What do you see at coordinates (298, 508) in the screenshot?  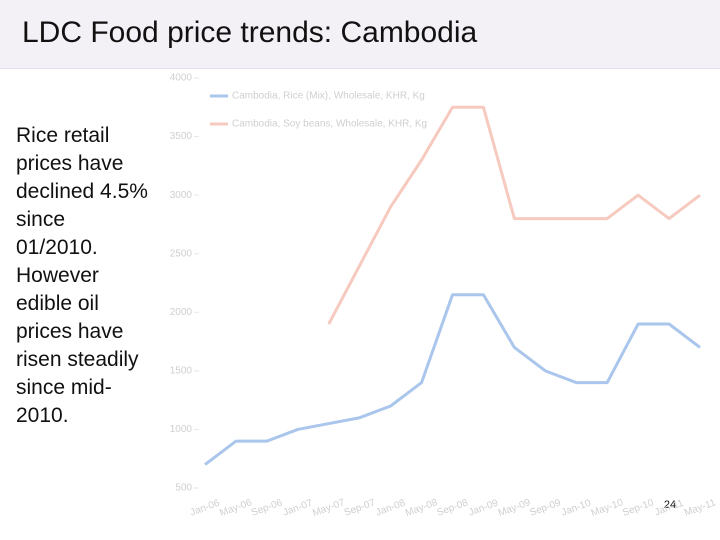 I see `x-tick-label: Jan-07` at bounding box center [298, 508].